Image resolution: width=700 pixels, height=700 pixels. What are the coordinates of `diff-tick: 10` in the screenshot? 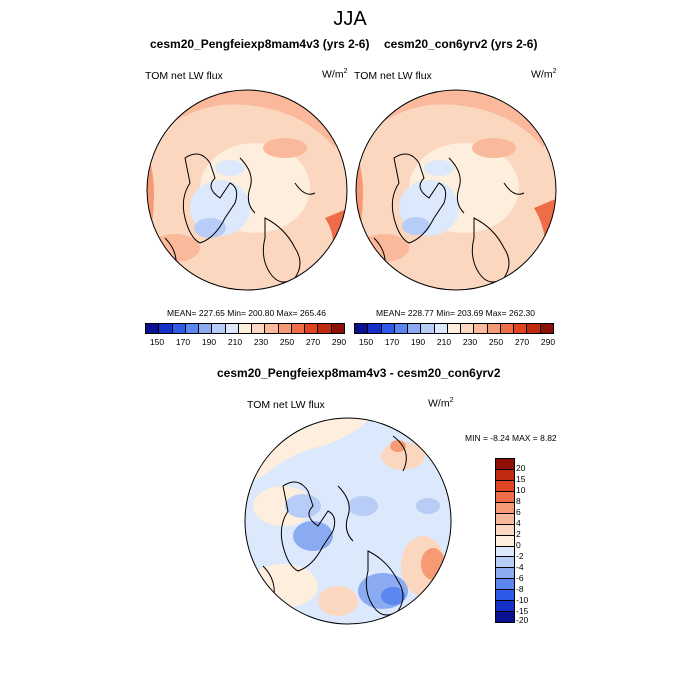 It's located at (521, 490).